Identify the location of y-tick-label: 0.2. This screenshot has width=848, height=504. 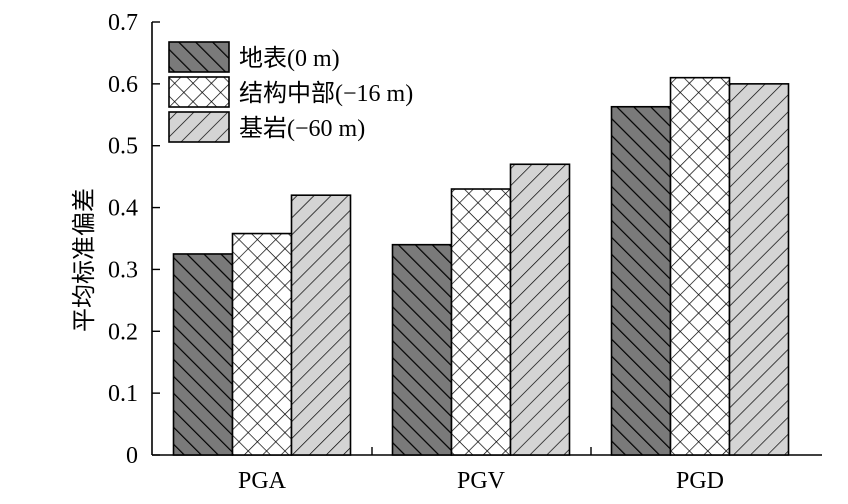
(123, 332).